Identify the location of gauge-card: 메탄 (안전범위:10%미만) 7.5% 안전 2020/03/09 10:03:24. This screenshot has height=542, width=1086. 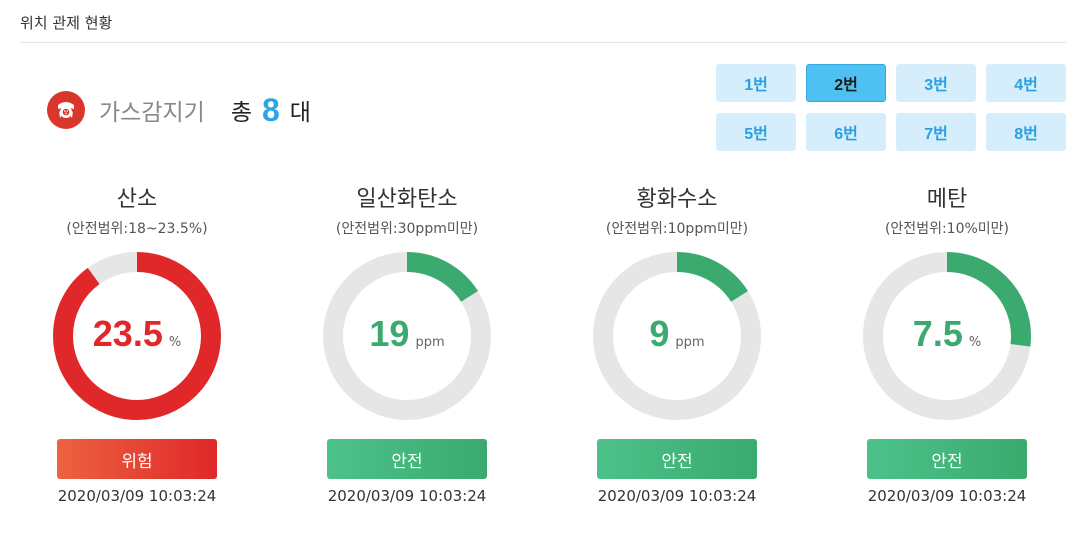
(947, 344).